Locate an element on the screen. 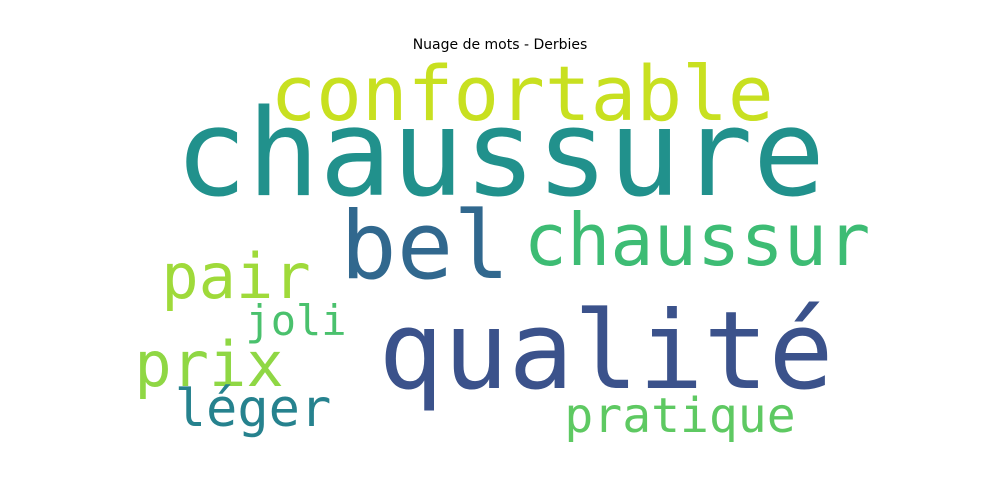 Image resolution: width=1000 pixels, height=500 pixels. word-3: confortable is located at coordinates (521, 93).